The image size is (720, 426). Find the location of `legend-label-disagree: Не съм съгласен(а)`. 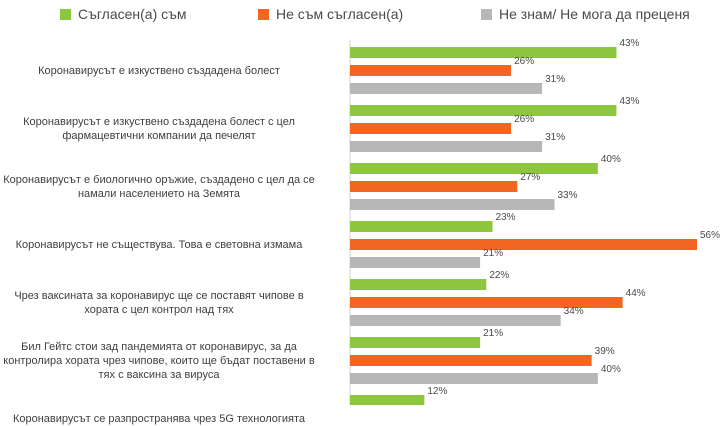

legend-label-disagree: Не съм съгласен(а) is located at coordinates (340, 14).